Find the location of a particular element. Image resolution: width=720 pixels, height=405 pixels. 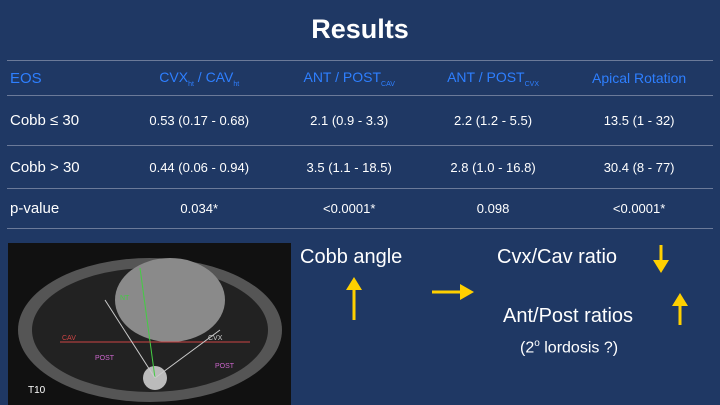

image-label: CAV is located at coordinates (69, 338).